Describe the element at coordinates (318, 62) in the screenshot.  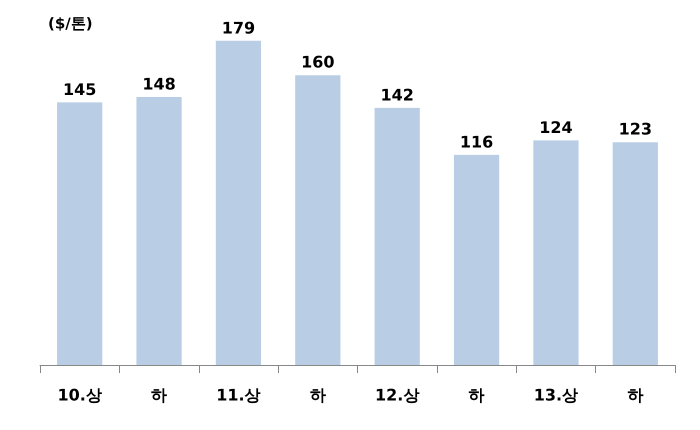
I see `data-label: 160` at that location.